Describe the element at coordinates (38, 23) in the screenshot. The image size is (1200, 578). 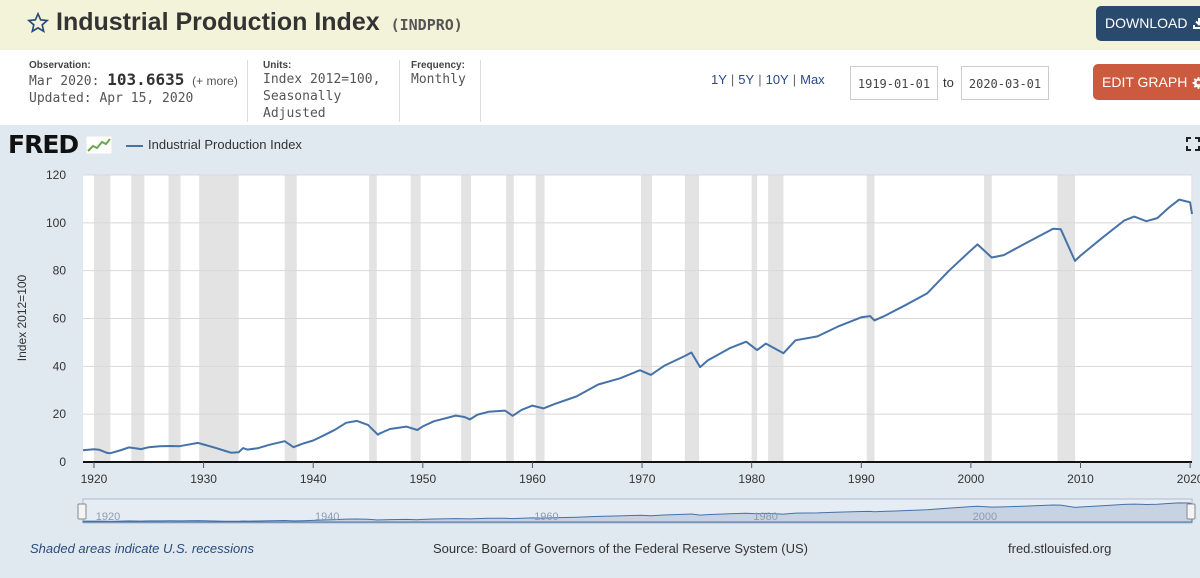
I see `favorite-star-icon` at that location.